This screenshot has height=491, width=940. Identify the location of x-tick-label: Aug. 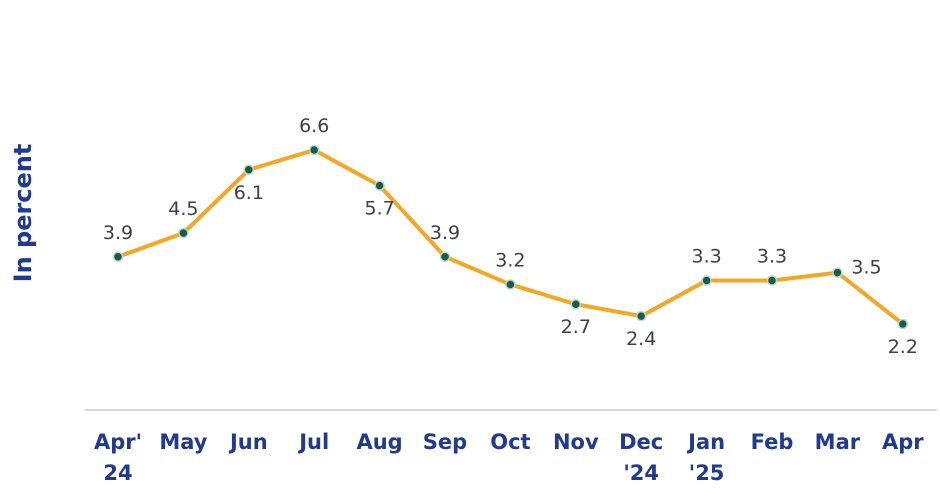
(379, 442).